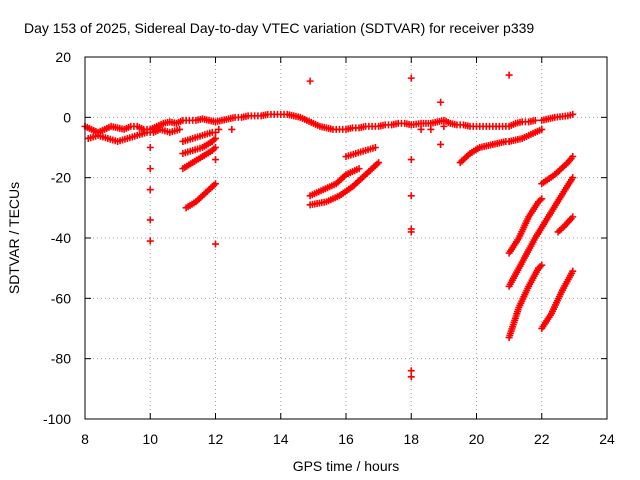 The width and height of the screenshot is (640, 480). Describe the element at coordinates (411, 439) in the screenshot. I see `x-tick-label: 18` at that location.